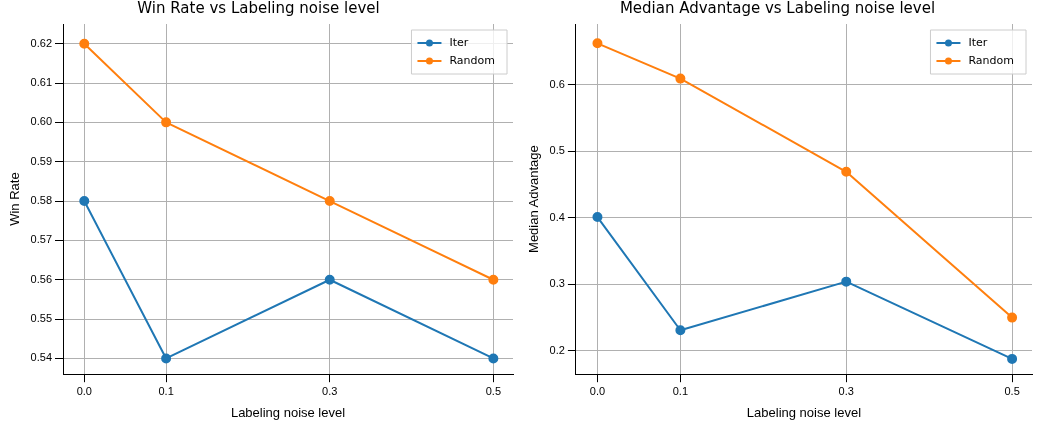 This screenshot has width=1038, height=425. Describe the element at coordinates (41, 239) in the screenshot. I see `y-tick-label: 0.57` at that location.